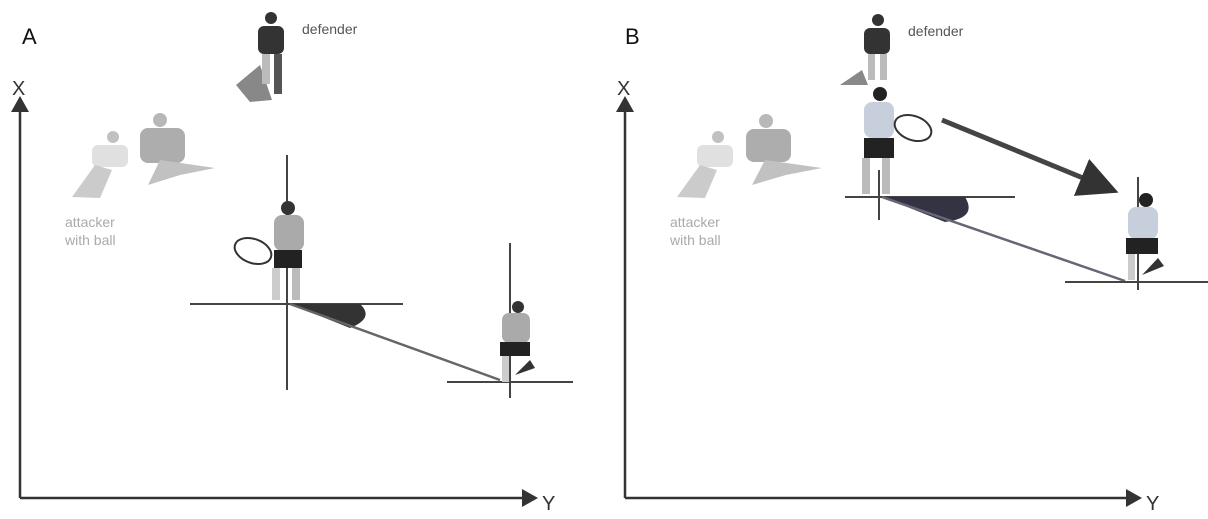 This screenshot has height=519, width=1208. Describe the element at coordinates (632, 36) in the screenshot. I see `panel-label: B` at that location.